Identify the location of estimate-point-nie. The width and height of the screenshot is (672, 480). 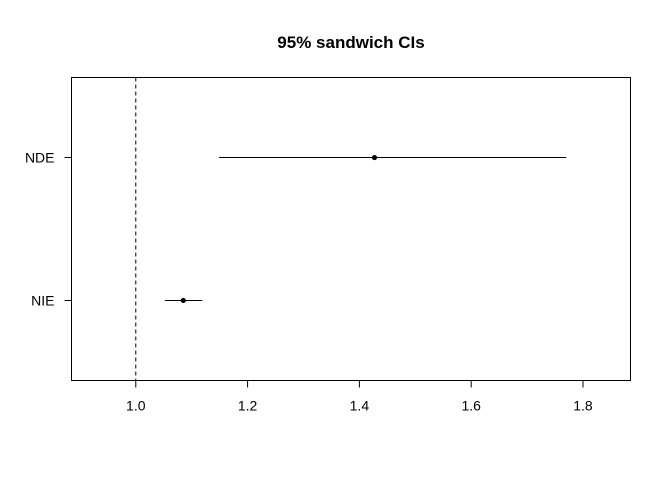
(183, 300).